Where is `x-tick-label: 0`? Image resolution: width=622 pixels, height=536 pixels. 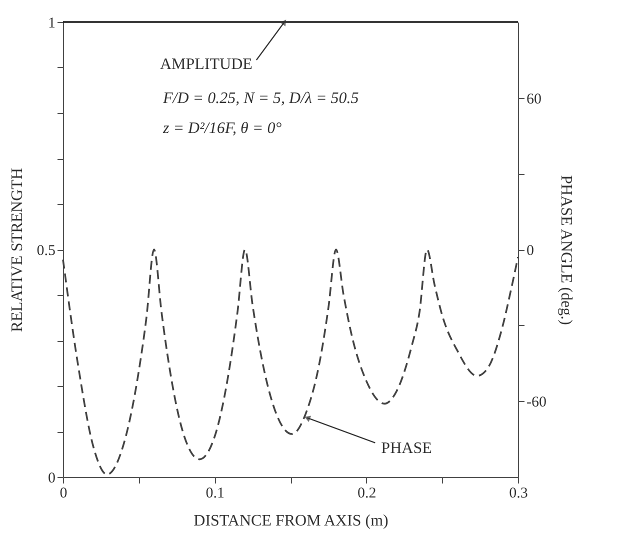
x-tick-label: 0 is located at coordinates (64, 494).